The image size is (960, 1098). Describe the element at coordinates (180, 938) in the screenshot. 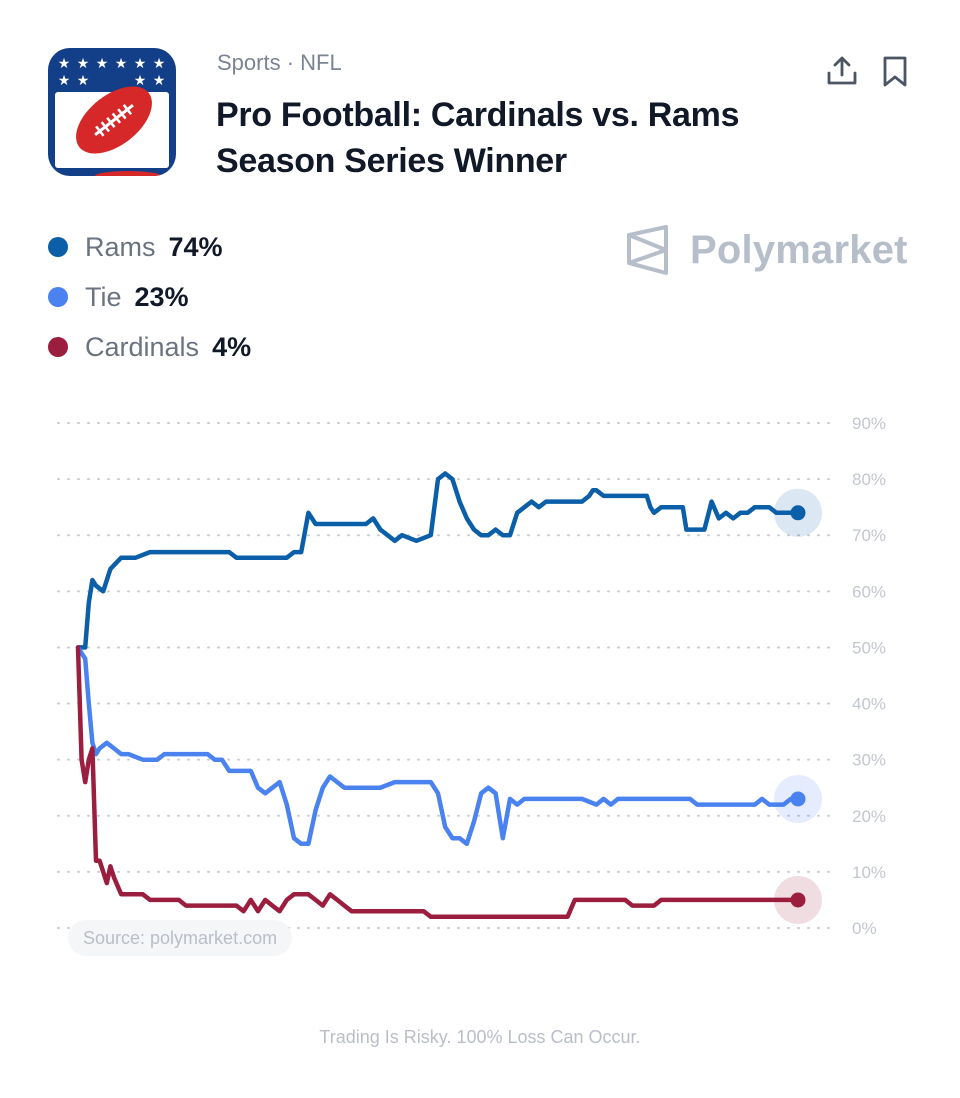

I see `source-label: Source: polymarket.com` at that location.